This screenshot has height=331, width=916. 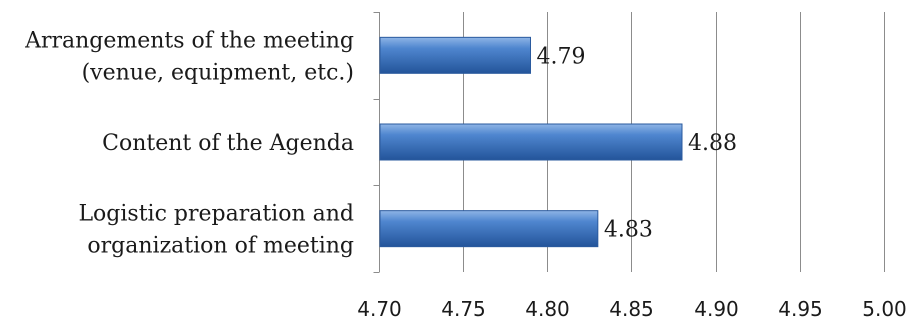 I want to click on category-label: Content of the Agenda, so click(x=228, y=143).